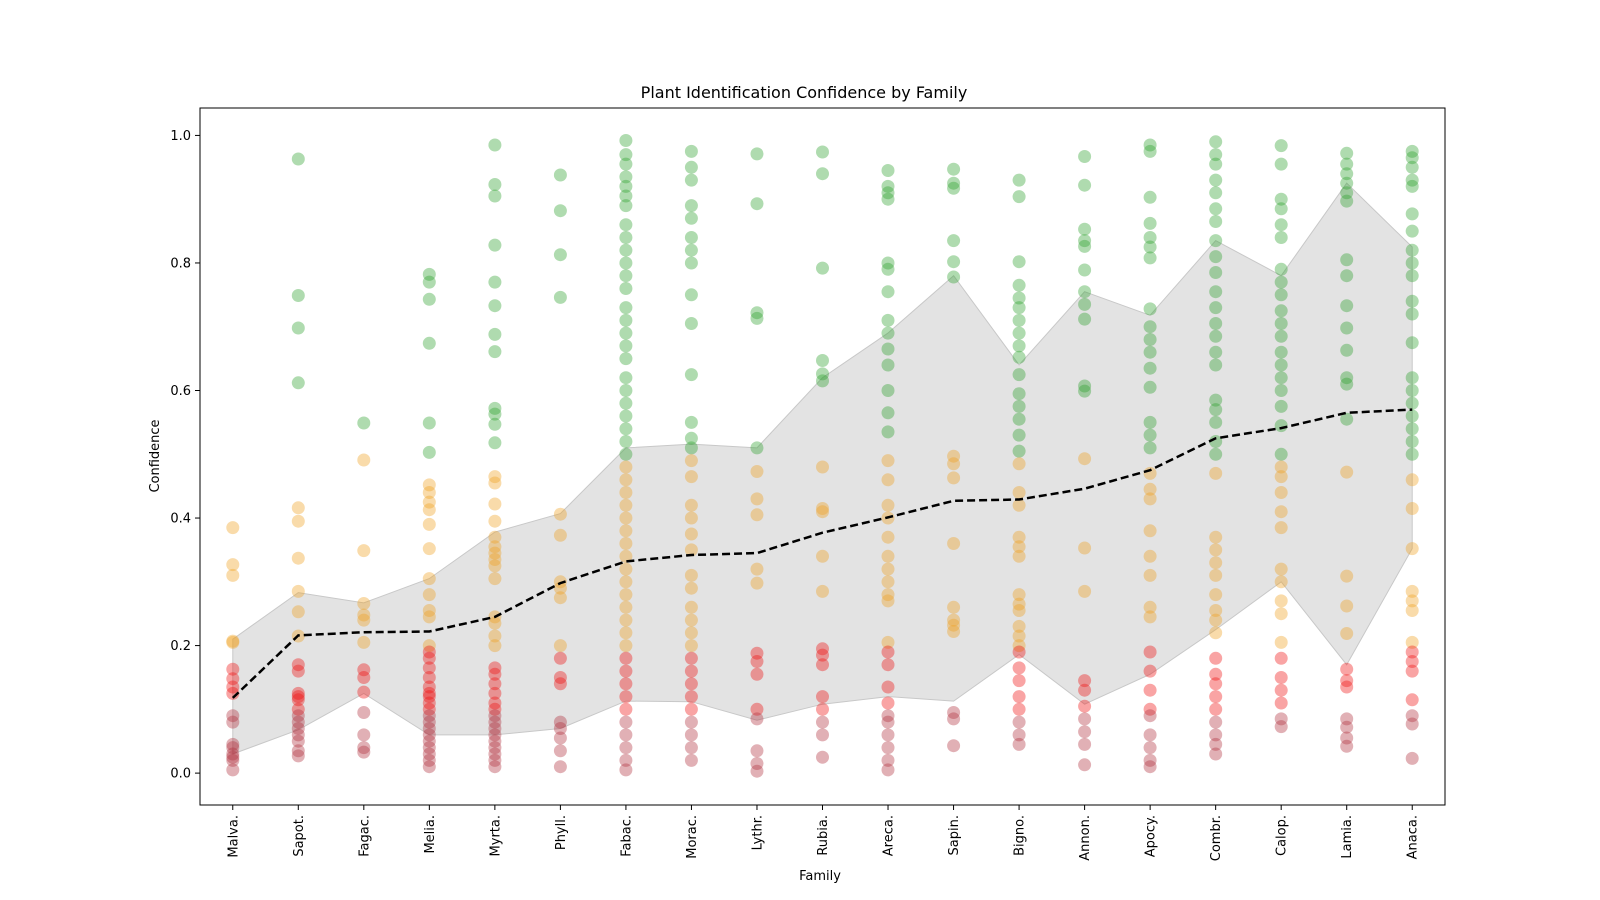 This screenshot has height=900, width=1600. Describe the element at coordinates (233, 836) in the screenshot. I see `x-tick-label: Malva.` at that location.